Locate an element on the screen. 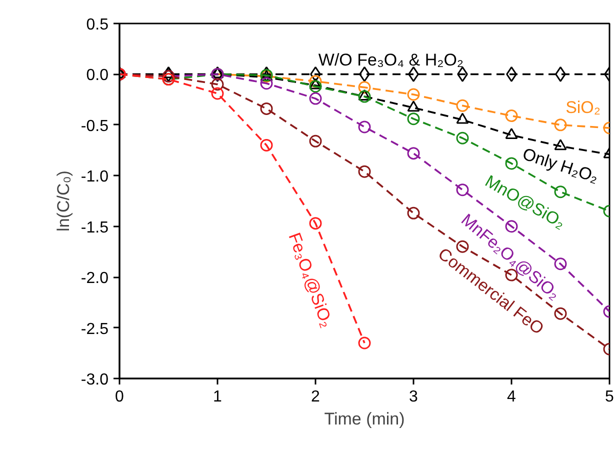 The image size is (616, 465). x-tick-label: 4 is located at coordinates (511, 397).